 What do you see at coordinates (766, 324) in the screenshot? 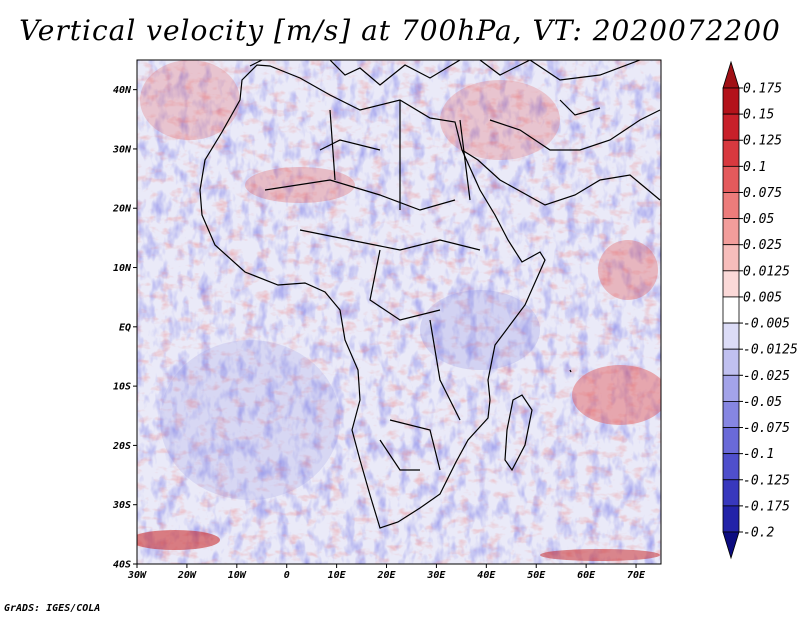
I see `colorbar-label: -0.005` at bounding box center [766, 324].